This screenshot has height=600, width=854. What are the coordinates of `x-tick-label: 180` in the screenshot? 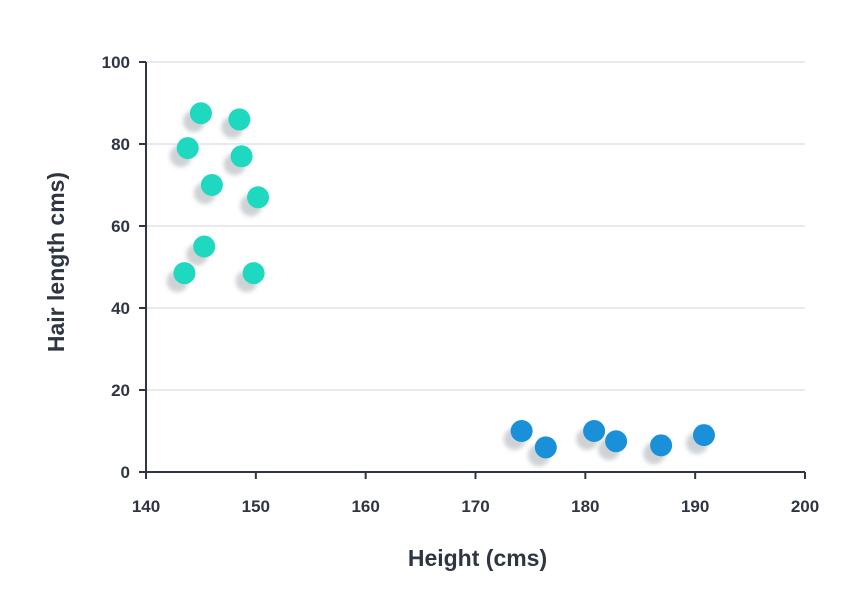 It's located at (585, 506).